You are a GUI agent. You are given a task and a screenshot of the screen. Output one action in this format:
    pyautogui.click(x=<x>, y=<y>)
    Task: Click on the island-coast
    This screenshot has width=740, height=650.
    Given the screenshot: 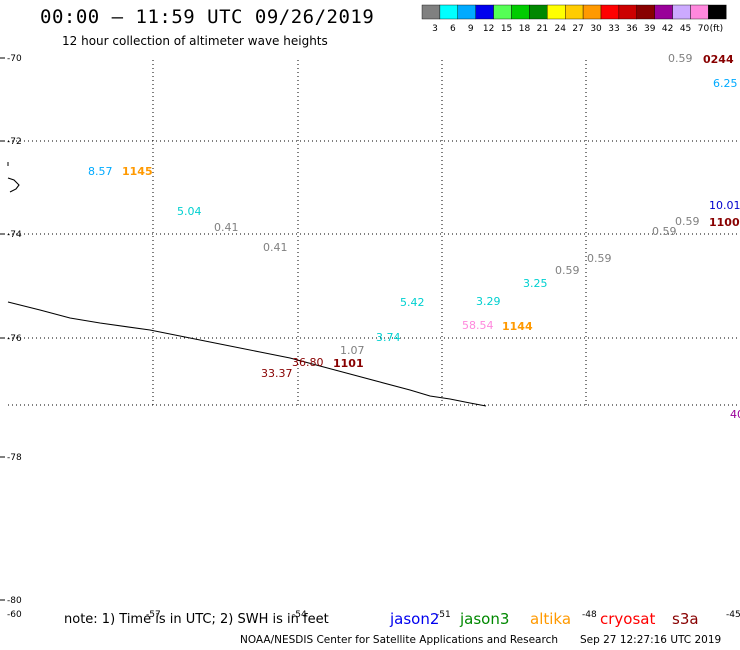 What is the action you would take?
    pyautogui.click(x=13, y=185)
    